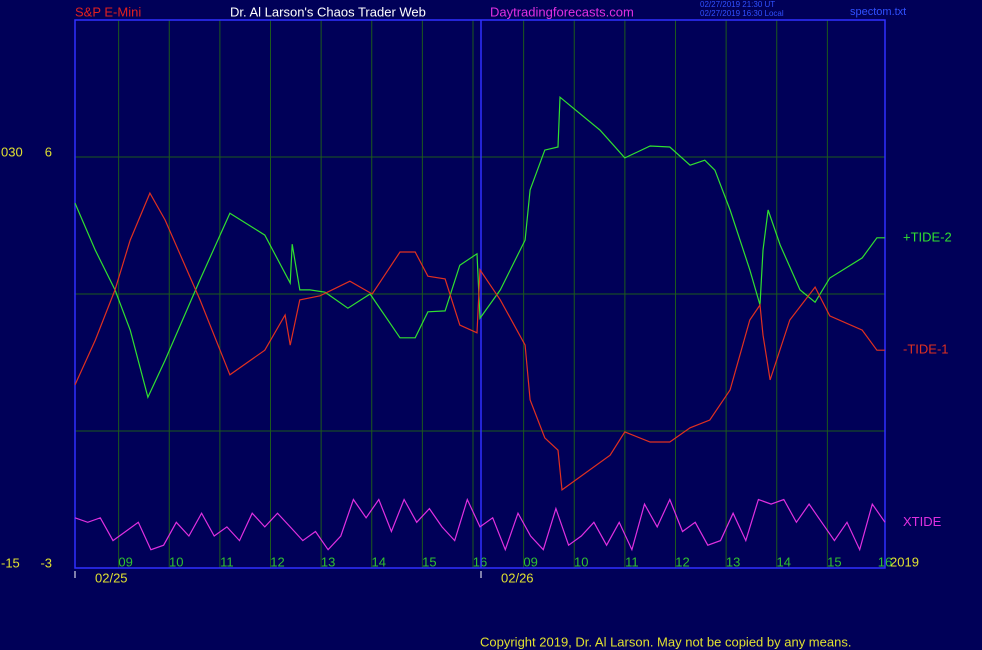 This screenshot has height=650, width=982. I want to click on site-title: Dr. Al Larson's Chaos Trader Web, so click(328, 11).